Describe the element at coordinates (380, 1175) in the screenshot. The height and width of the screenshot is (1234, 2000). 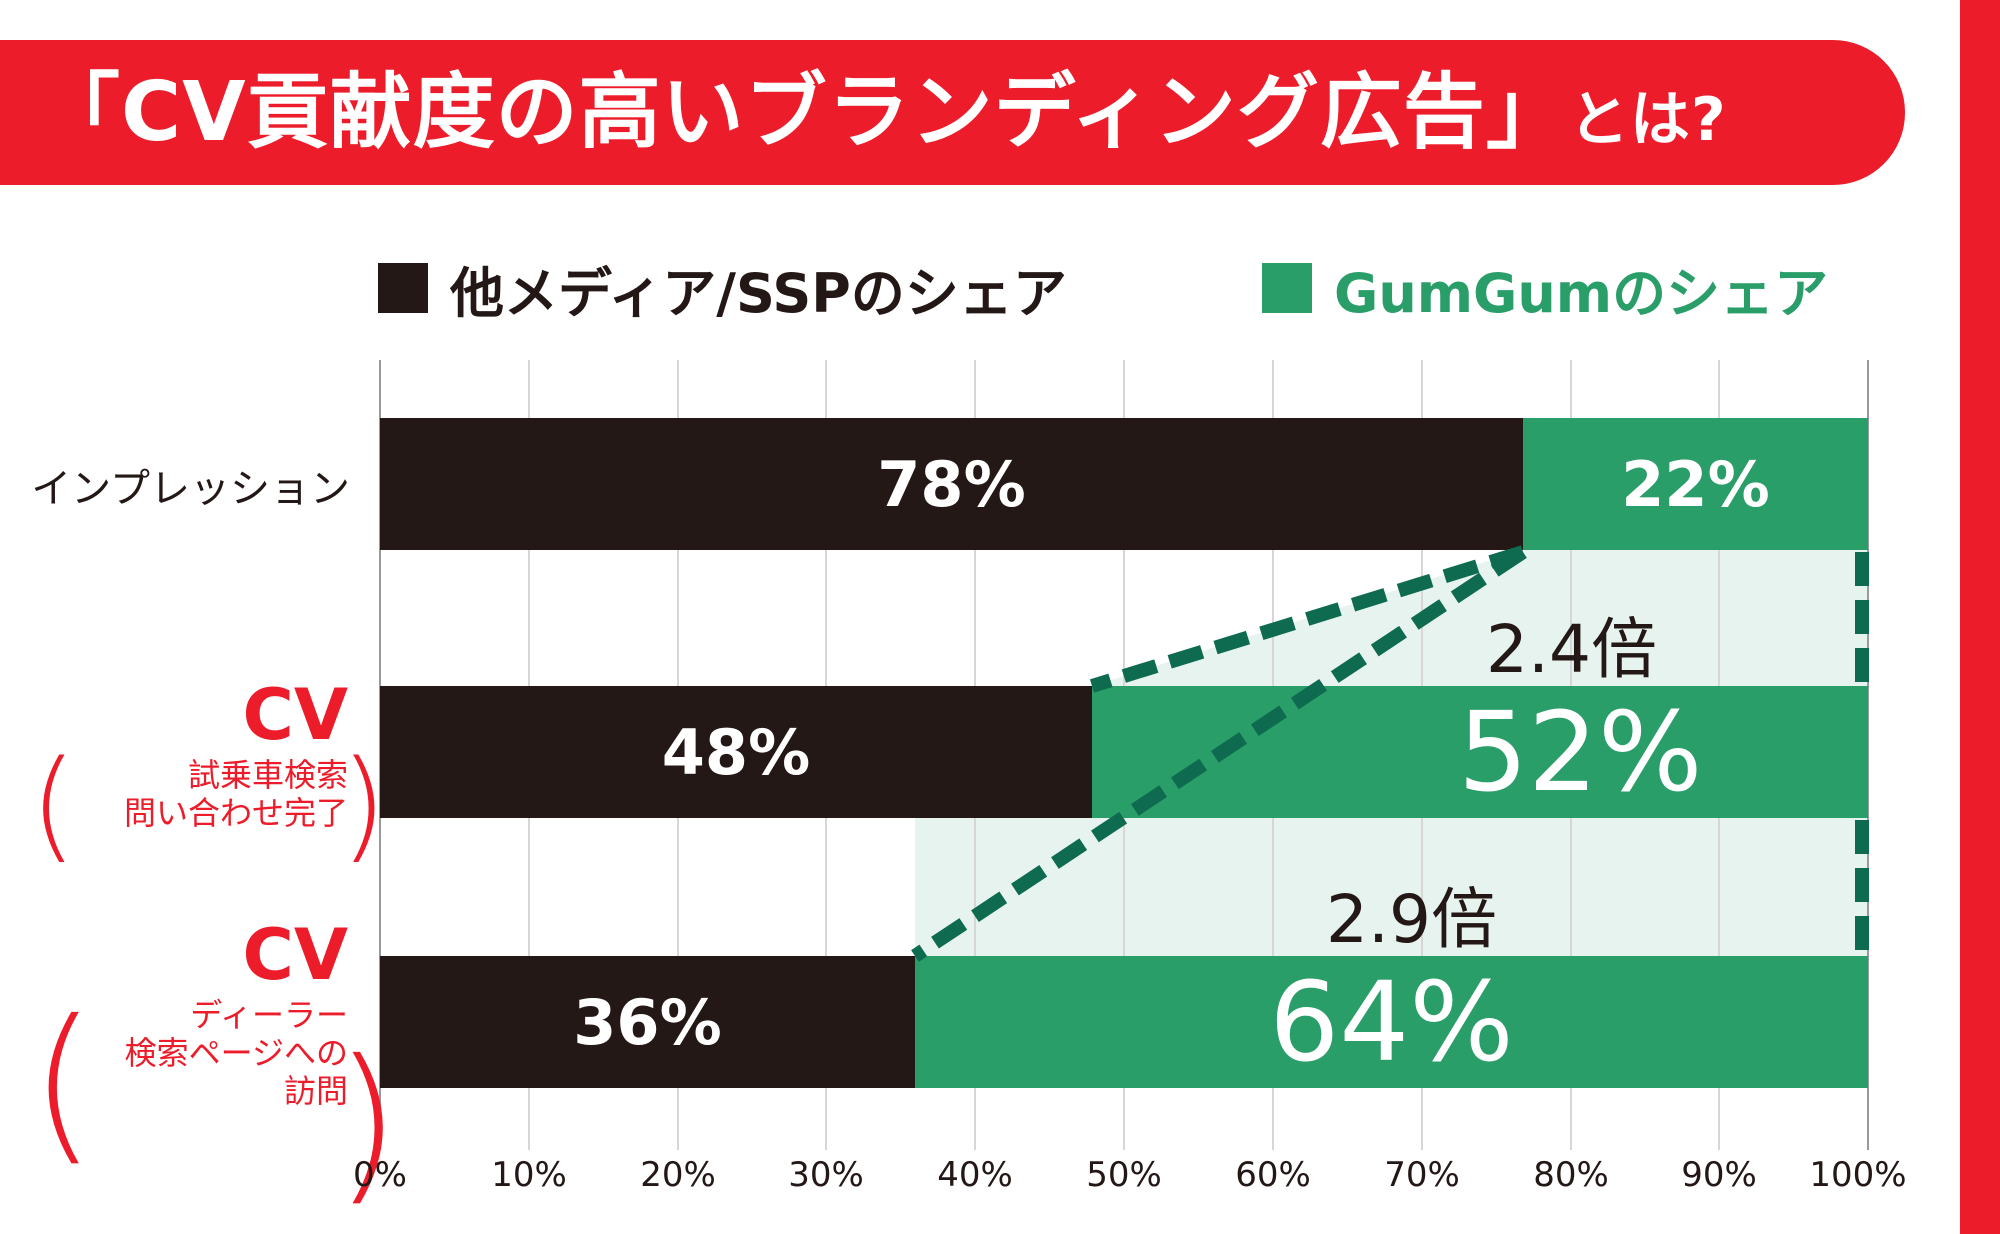
I see `tick-0: 0%` at that location.